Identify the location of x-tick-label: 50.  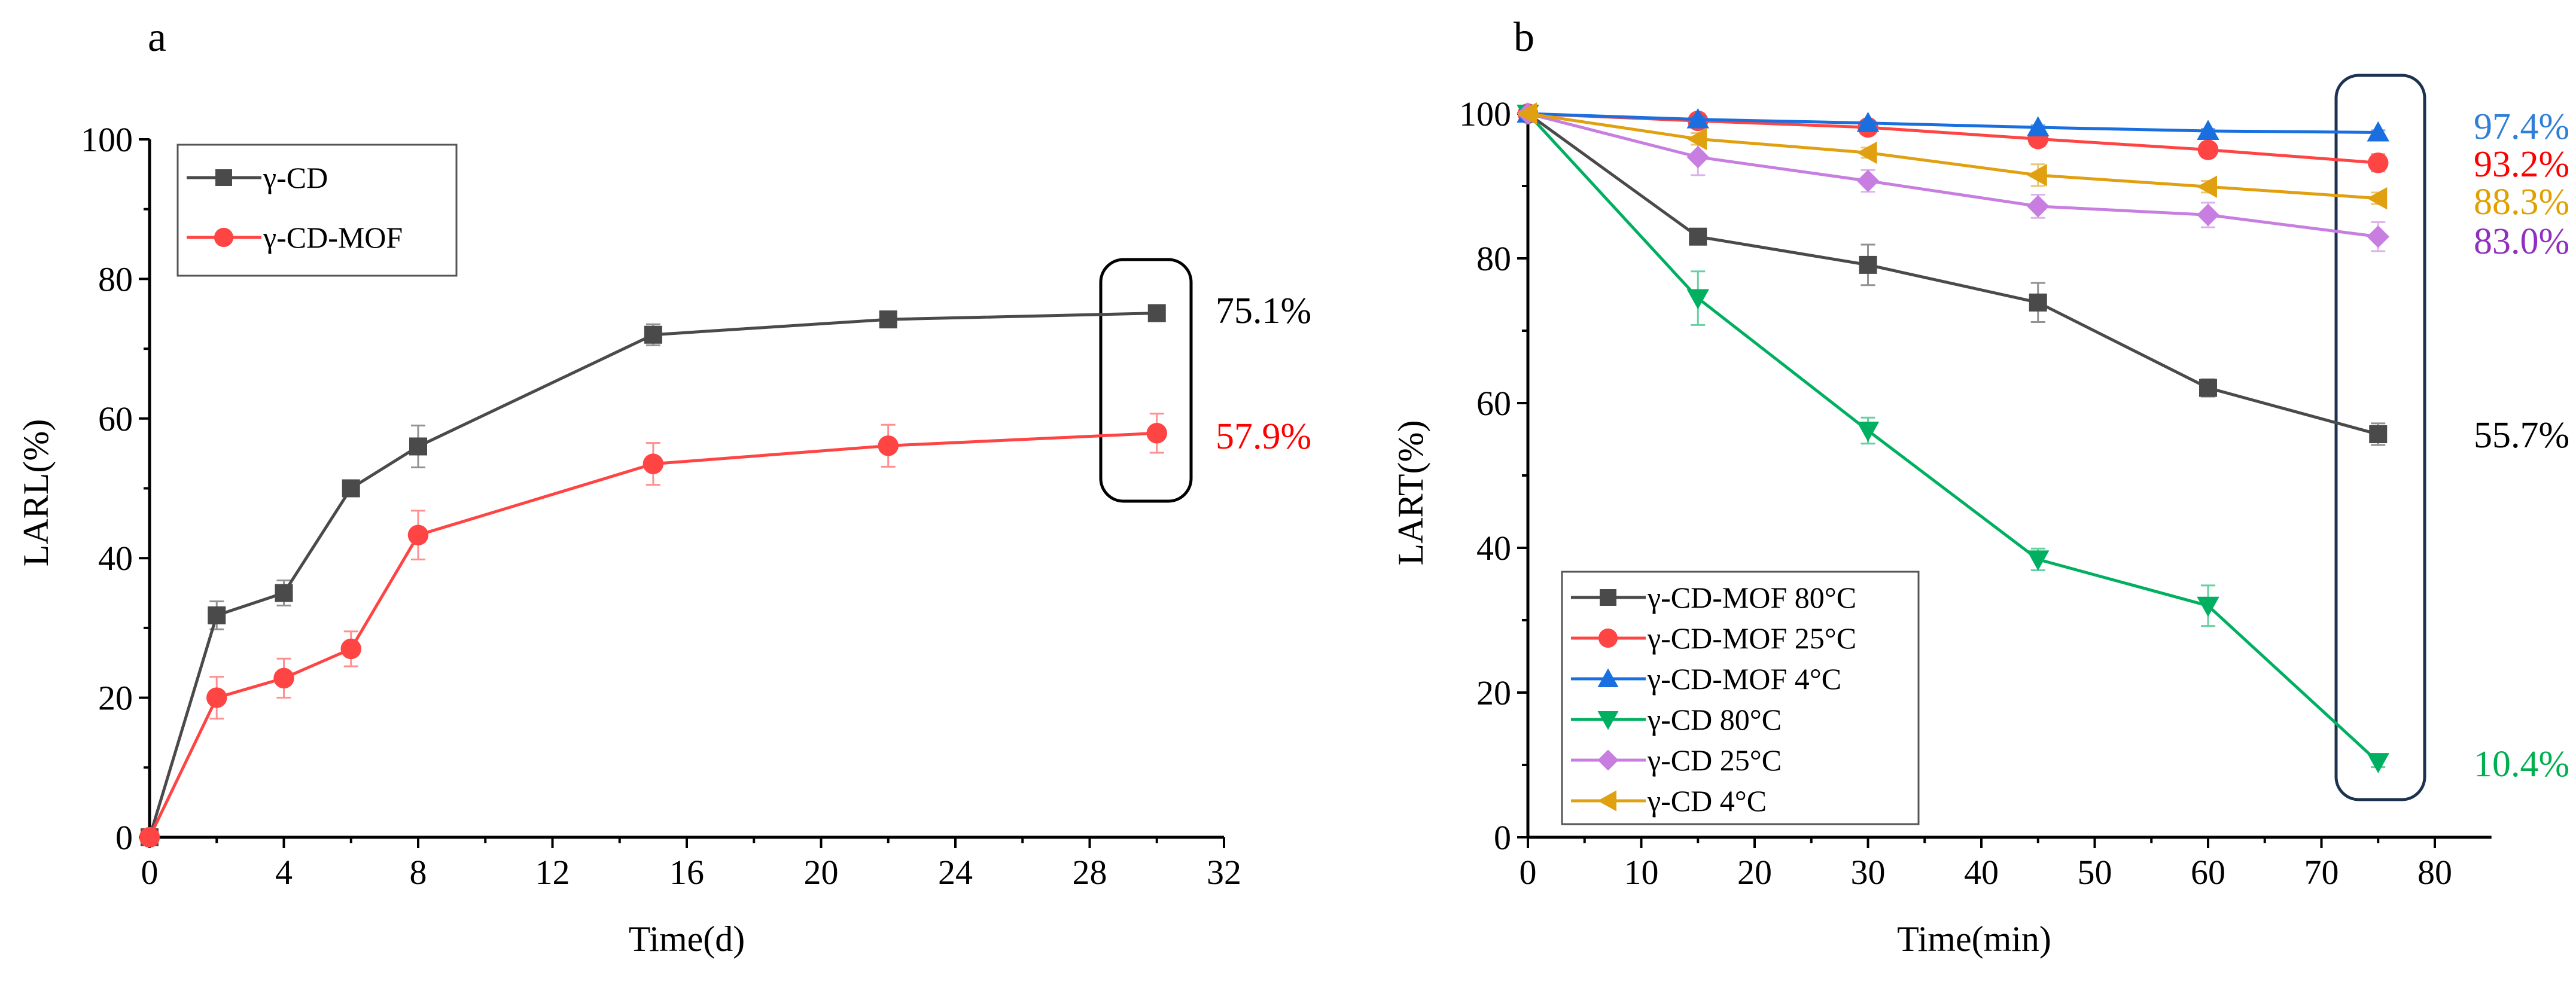
(2095, 872).